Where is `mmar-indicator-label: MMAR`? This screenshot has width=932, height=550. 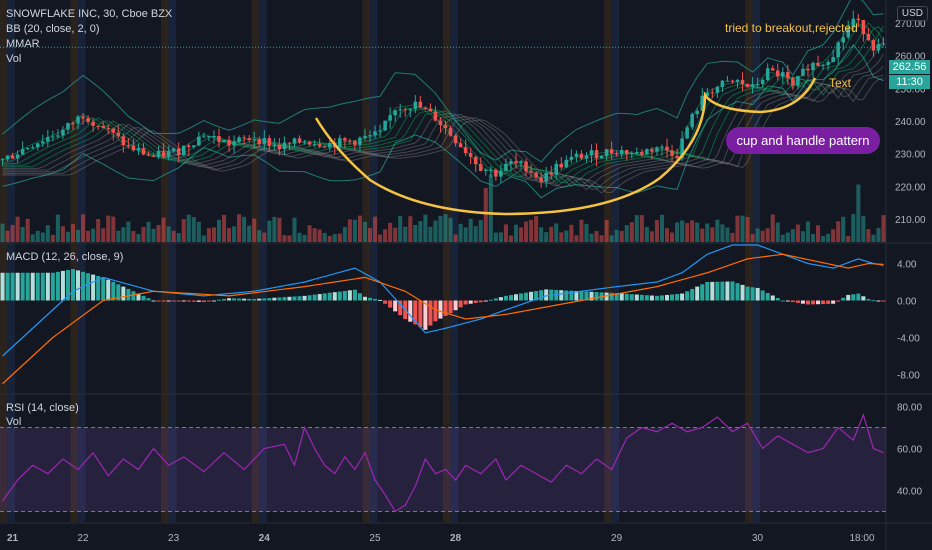
mmar-indicator-label: MMAR is located at coordinates (23, 44).